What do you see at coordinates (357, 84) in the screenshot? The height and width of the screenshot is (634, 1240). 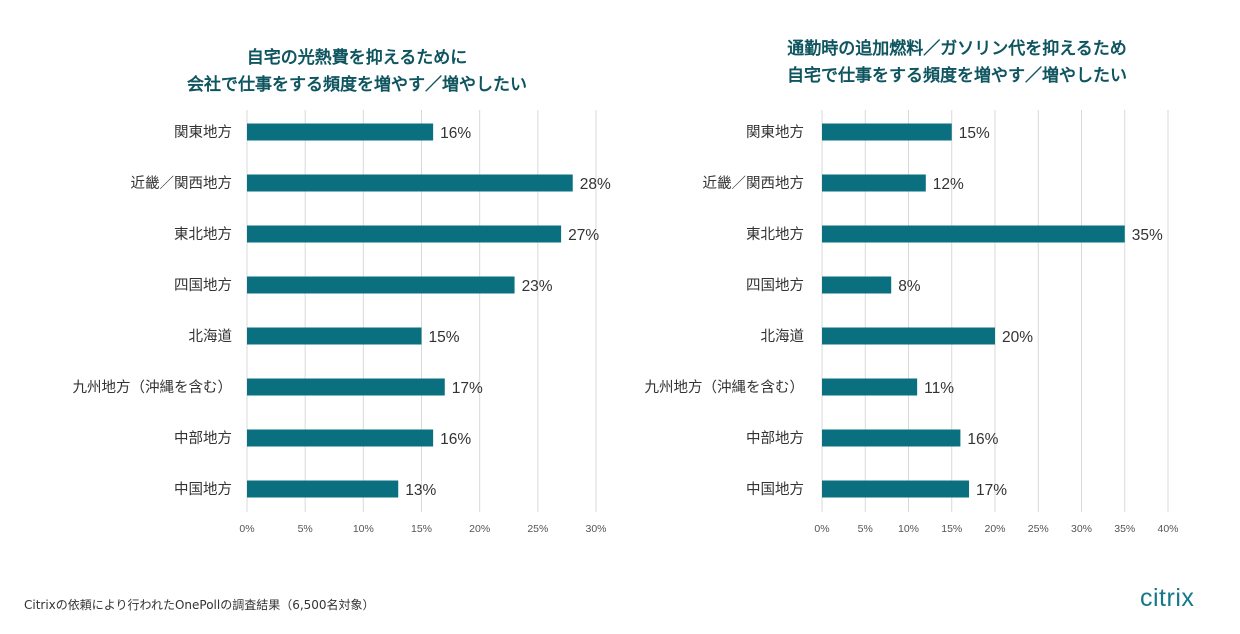 I see `chart-title-line-0-1: 会社で仕事をする頻度を増やす／増やしたい` at bounding box center [357, 84].